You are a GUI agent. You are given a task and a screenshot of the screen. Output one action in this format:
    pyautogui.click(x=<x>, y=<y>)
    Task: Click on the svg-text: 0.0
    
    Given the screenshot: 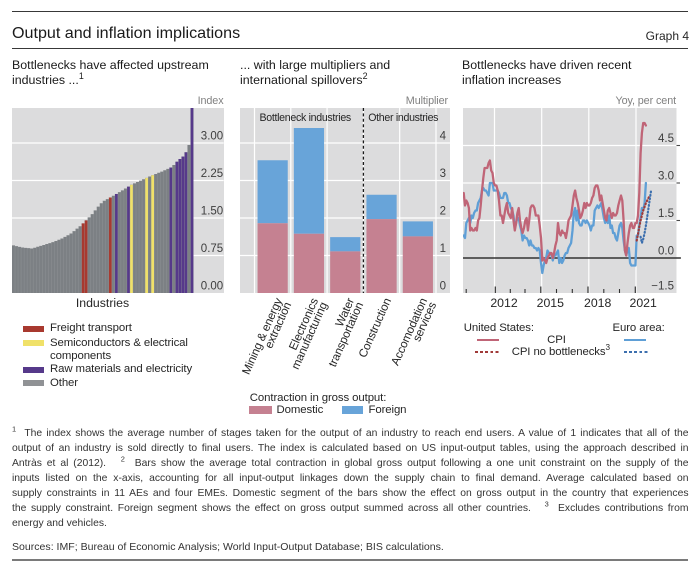 What is the action you would take?
    pyautogui.click(x=666, y=251)
    